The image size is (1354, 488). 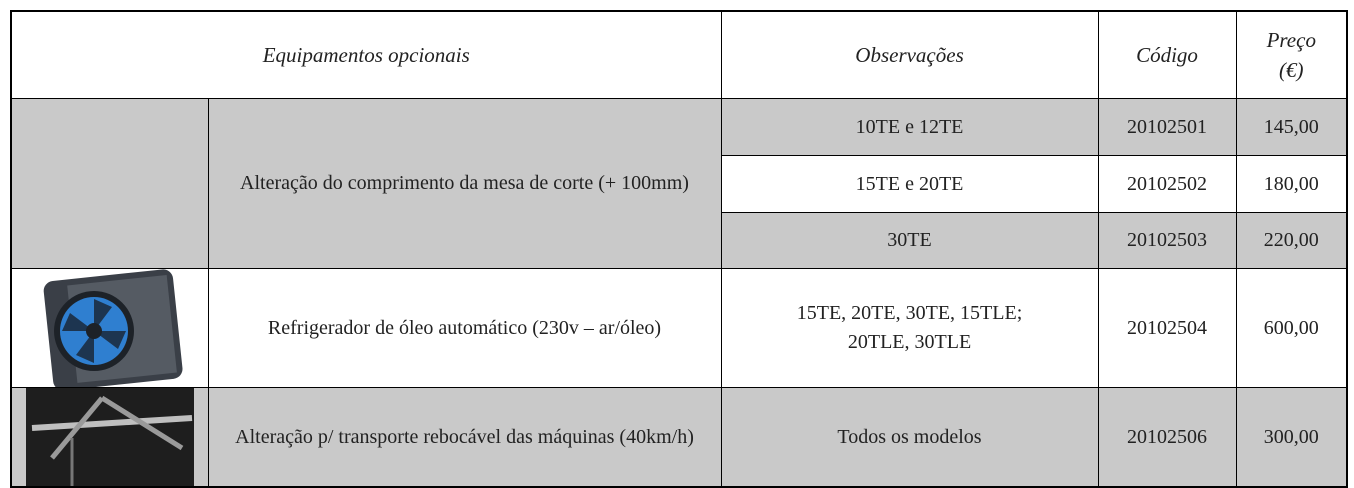 What do you see at coordinates (1291, 54) in the screenshot?
I see `header-cell: Preço (€)` at bounding box center [1291, 54].